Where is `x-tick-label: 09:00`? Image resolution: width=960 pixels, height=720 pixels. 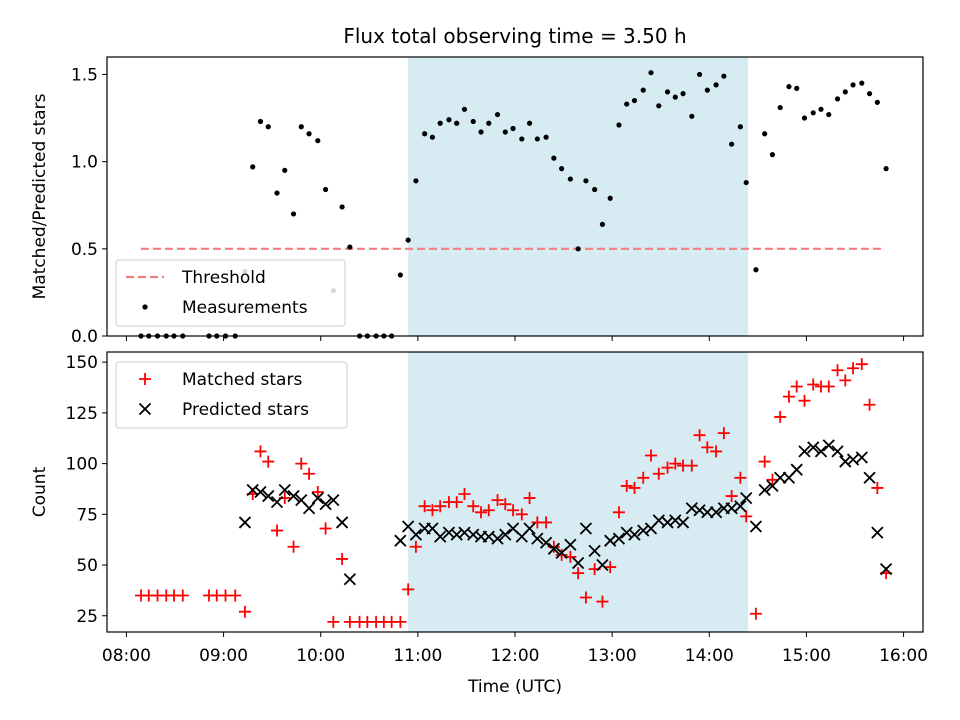 x-tick-label: 09:00 is located at coordinates (223, 656).